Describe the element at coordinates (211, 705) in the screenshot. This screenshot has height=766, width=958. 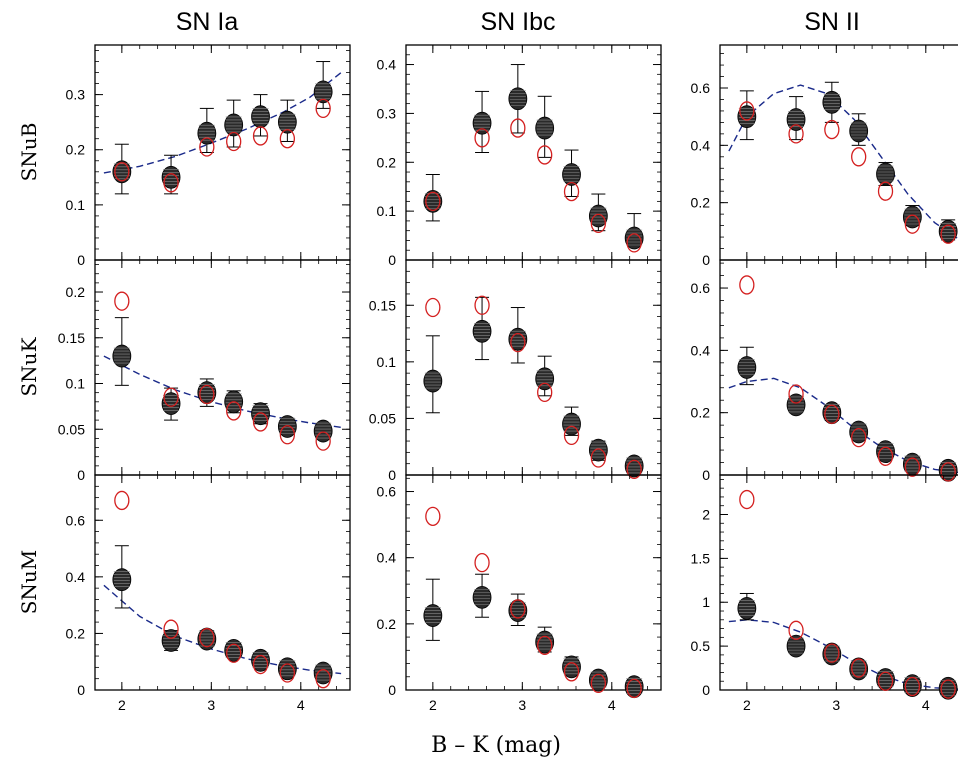
I see `x-tick-label: 3` at that location.